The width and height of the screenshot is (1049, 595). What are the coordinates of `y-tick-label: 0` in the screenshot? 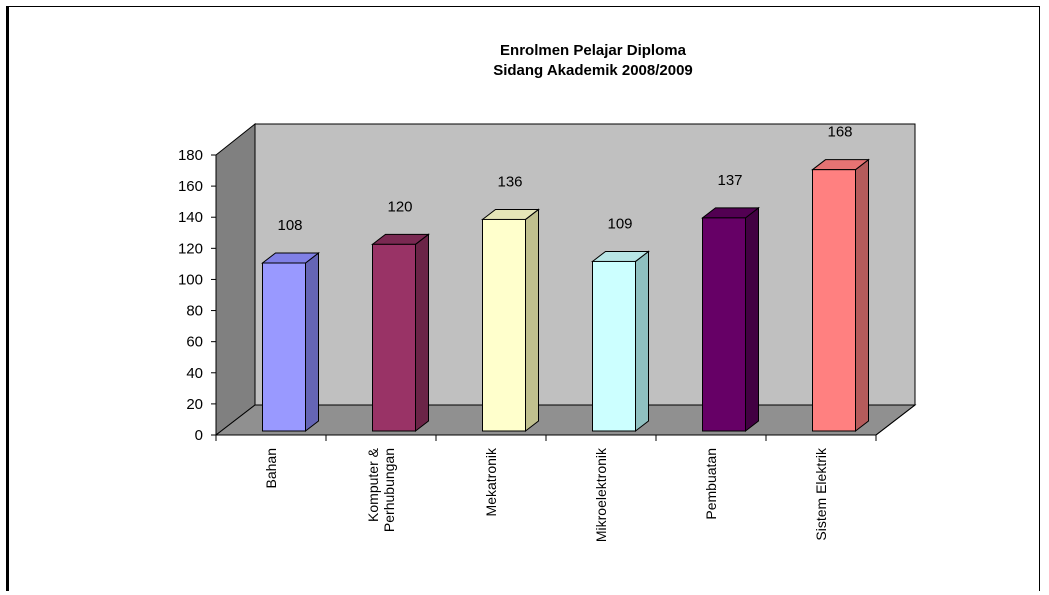 It's located at (199, 435).